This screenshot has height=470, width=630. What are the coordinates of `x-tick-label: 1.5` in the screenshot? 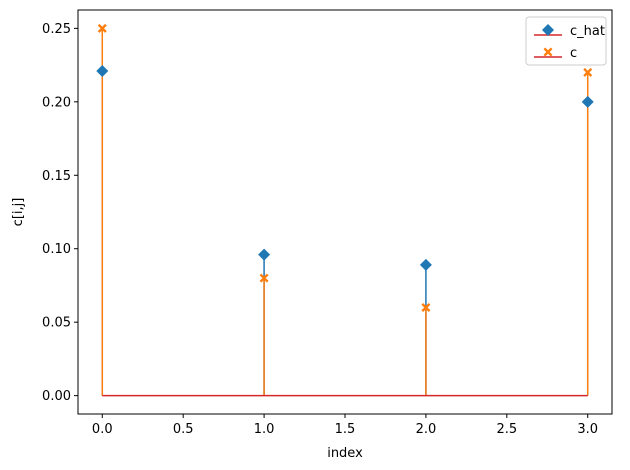 It's located at (345, 429).